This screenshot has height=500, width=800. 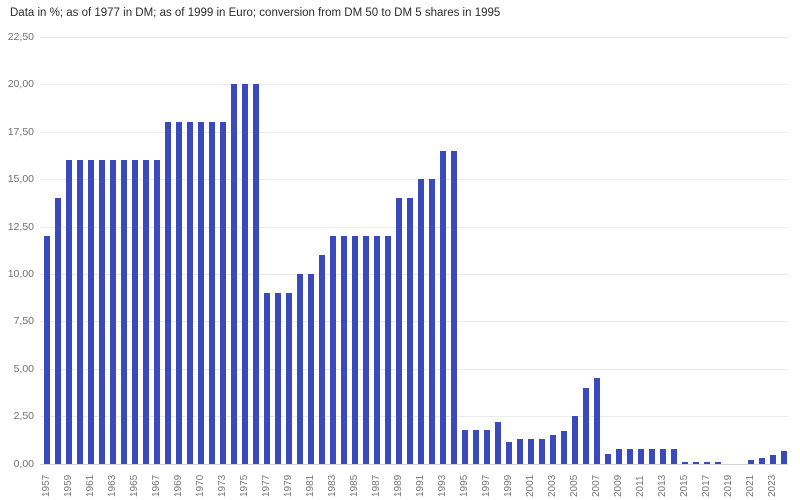 I want to click on y-tick-label: 22,50, so click(x=20, y=37).